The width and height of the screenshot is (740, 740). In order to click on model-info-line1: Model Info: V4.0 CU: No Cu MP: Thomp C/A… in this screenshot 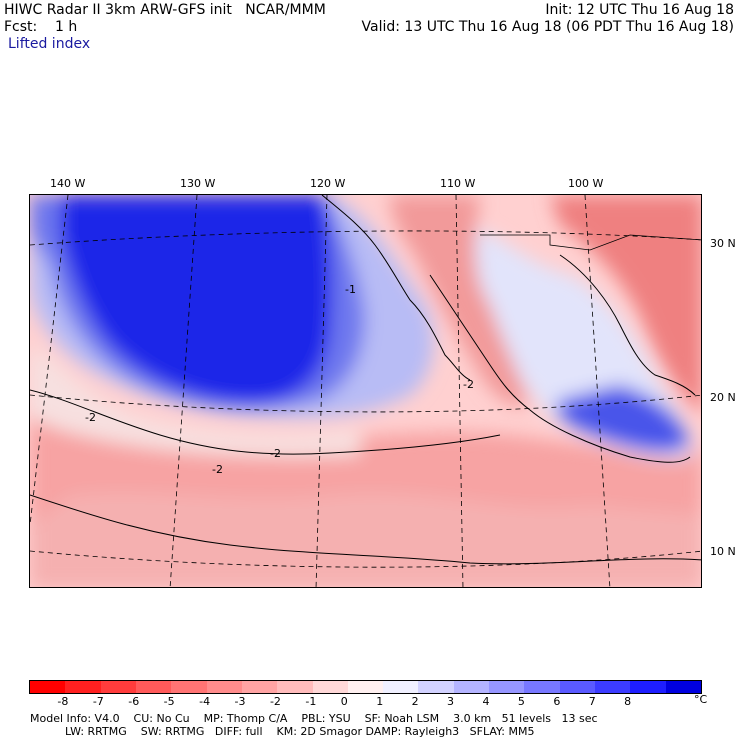, I will do `click(314, 718)`.